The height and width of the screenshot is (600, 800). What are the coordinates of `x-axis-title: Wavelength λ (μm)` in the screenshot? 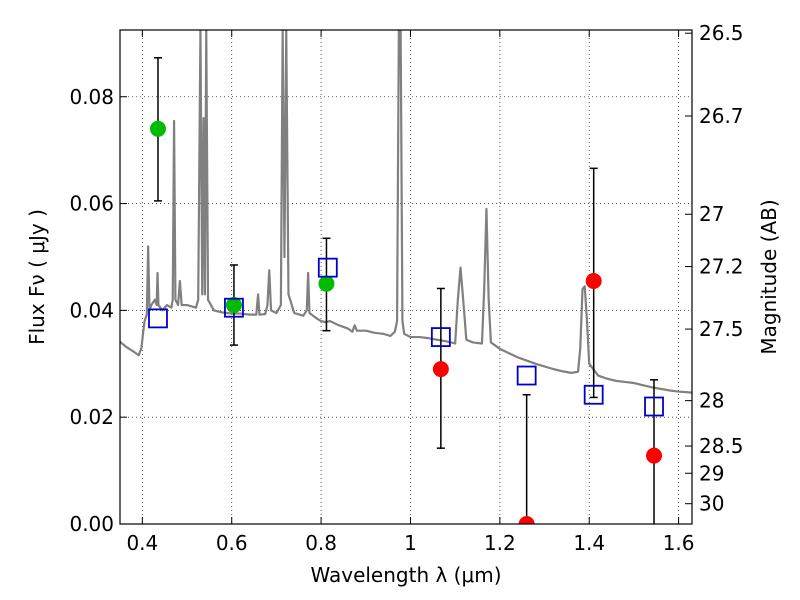 It's located at (405, 575).